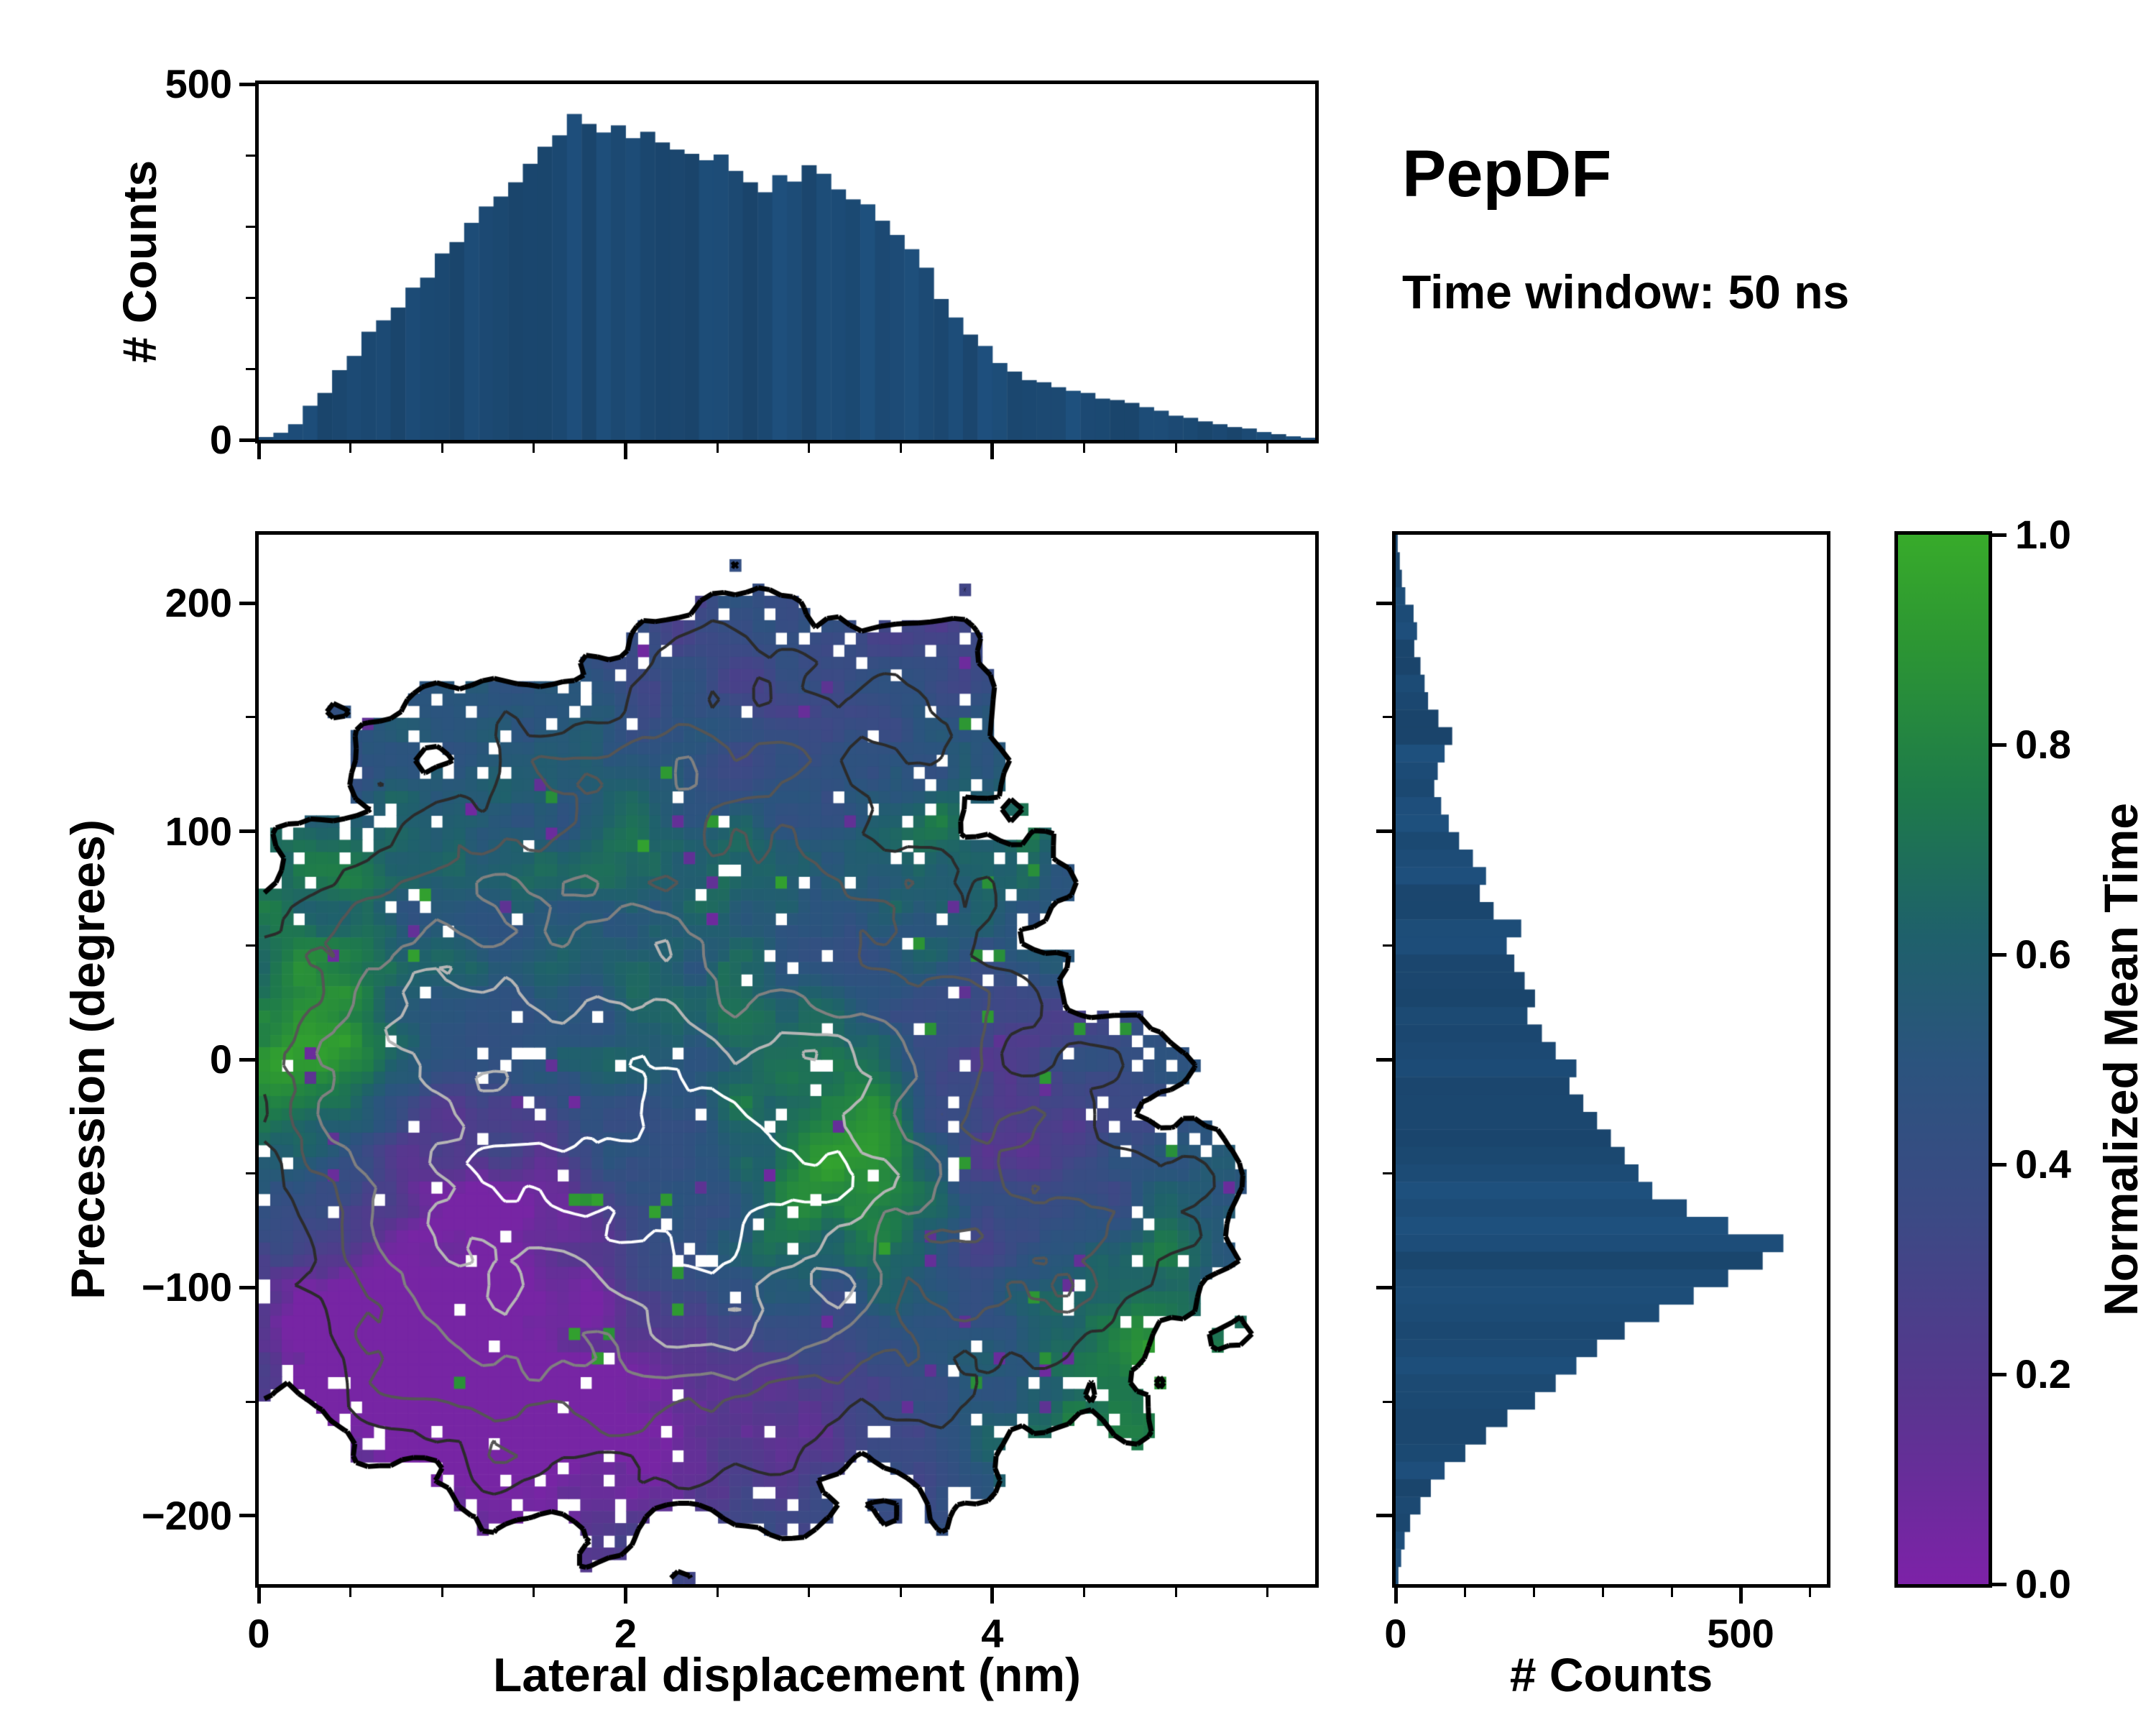  Describe the element at coordinates (1507, 174) in the screenshot. I see `plot-title: PepDF` at that location.